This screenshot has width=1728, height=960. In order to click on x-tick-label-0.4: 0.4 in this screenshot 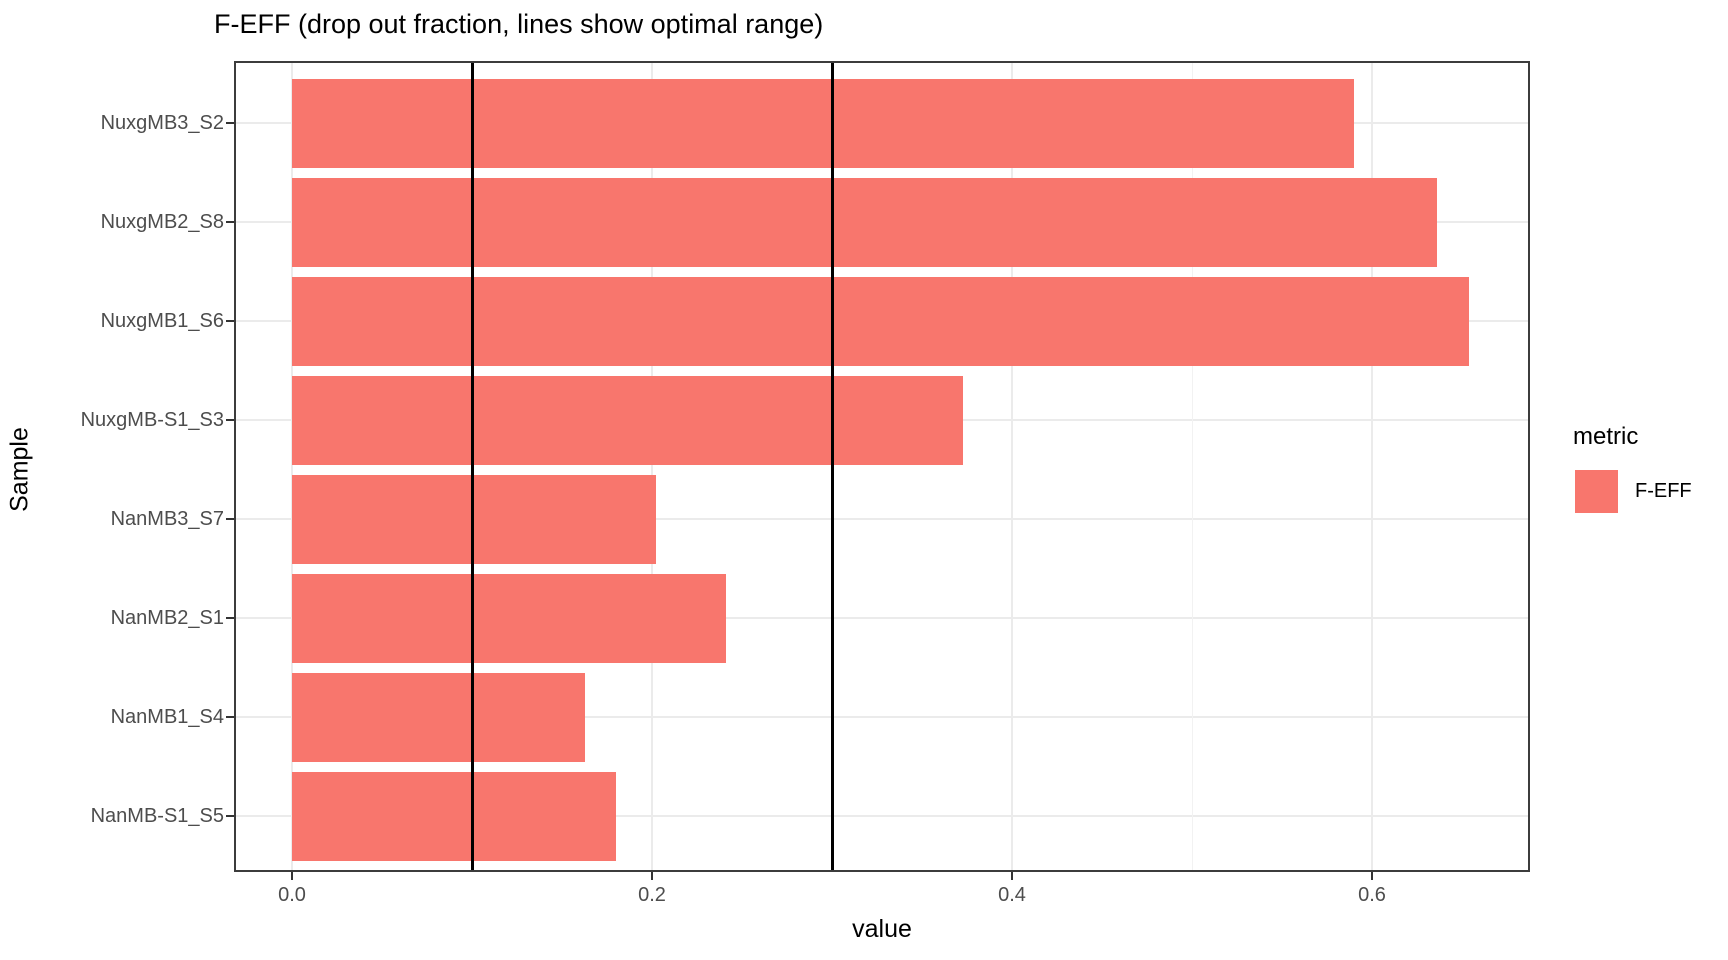, I will do `click(1012, 895)`.